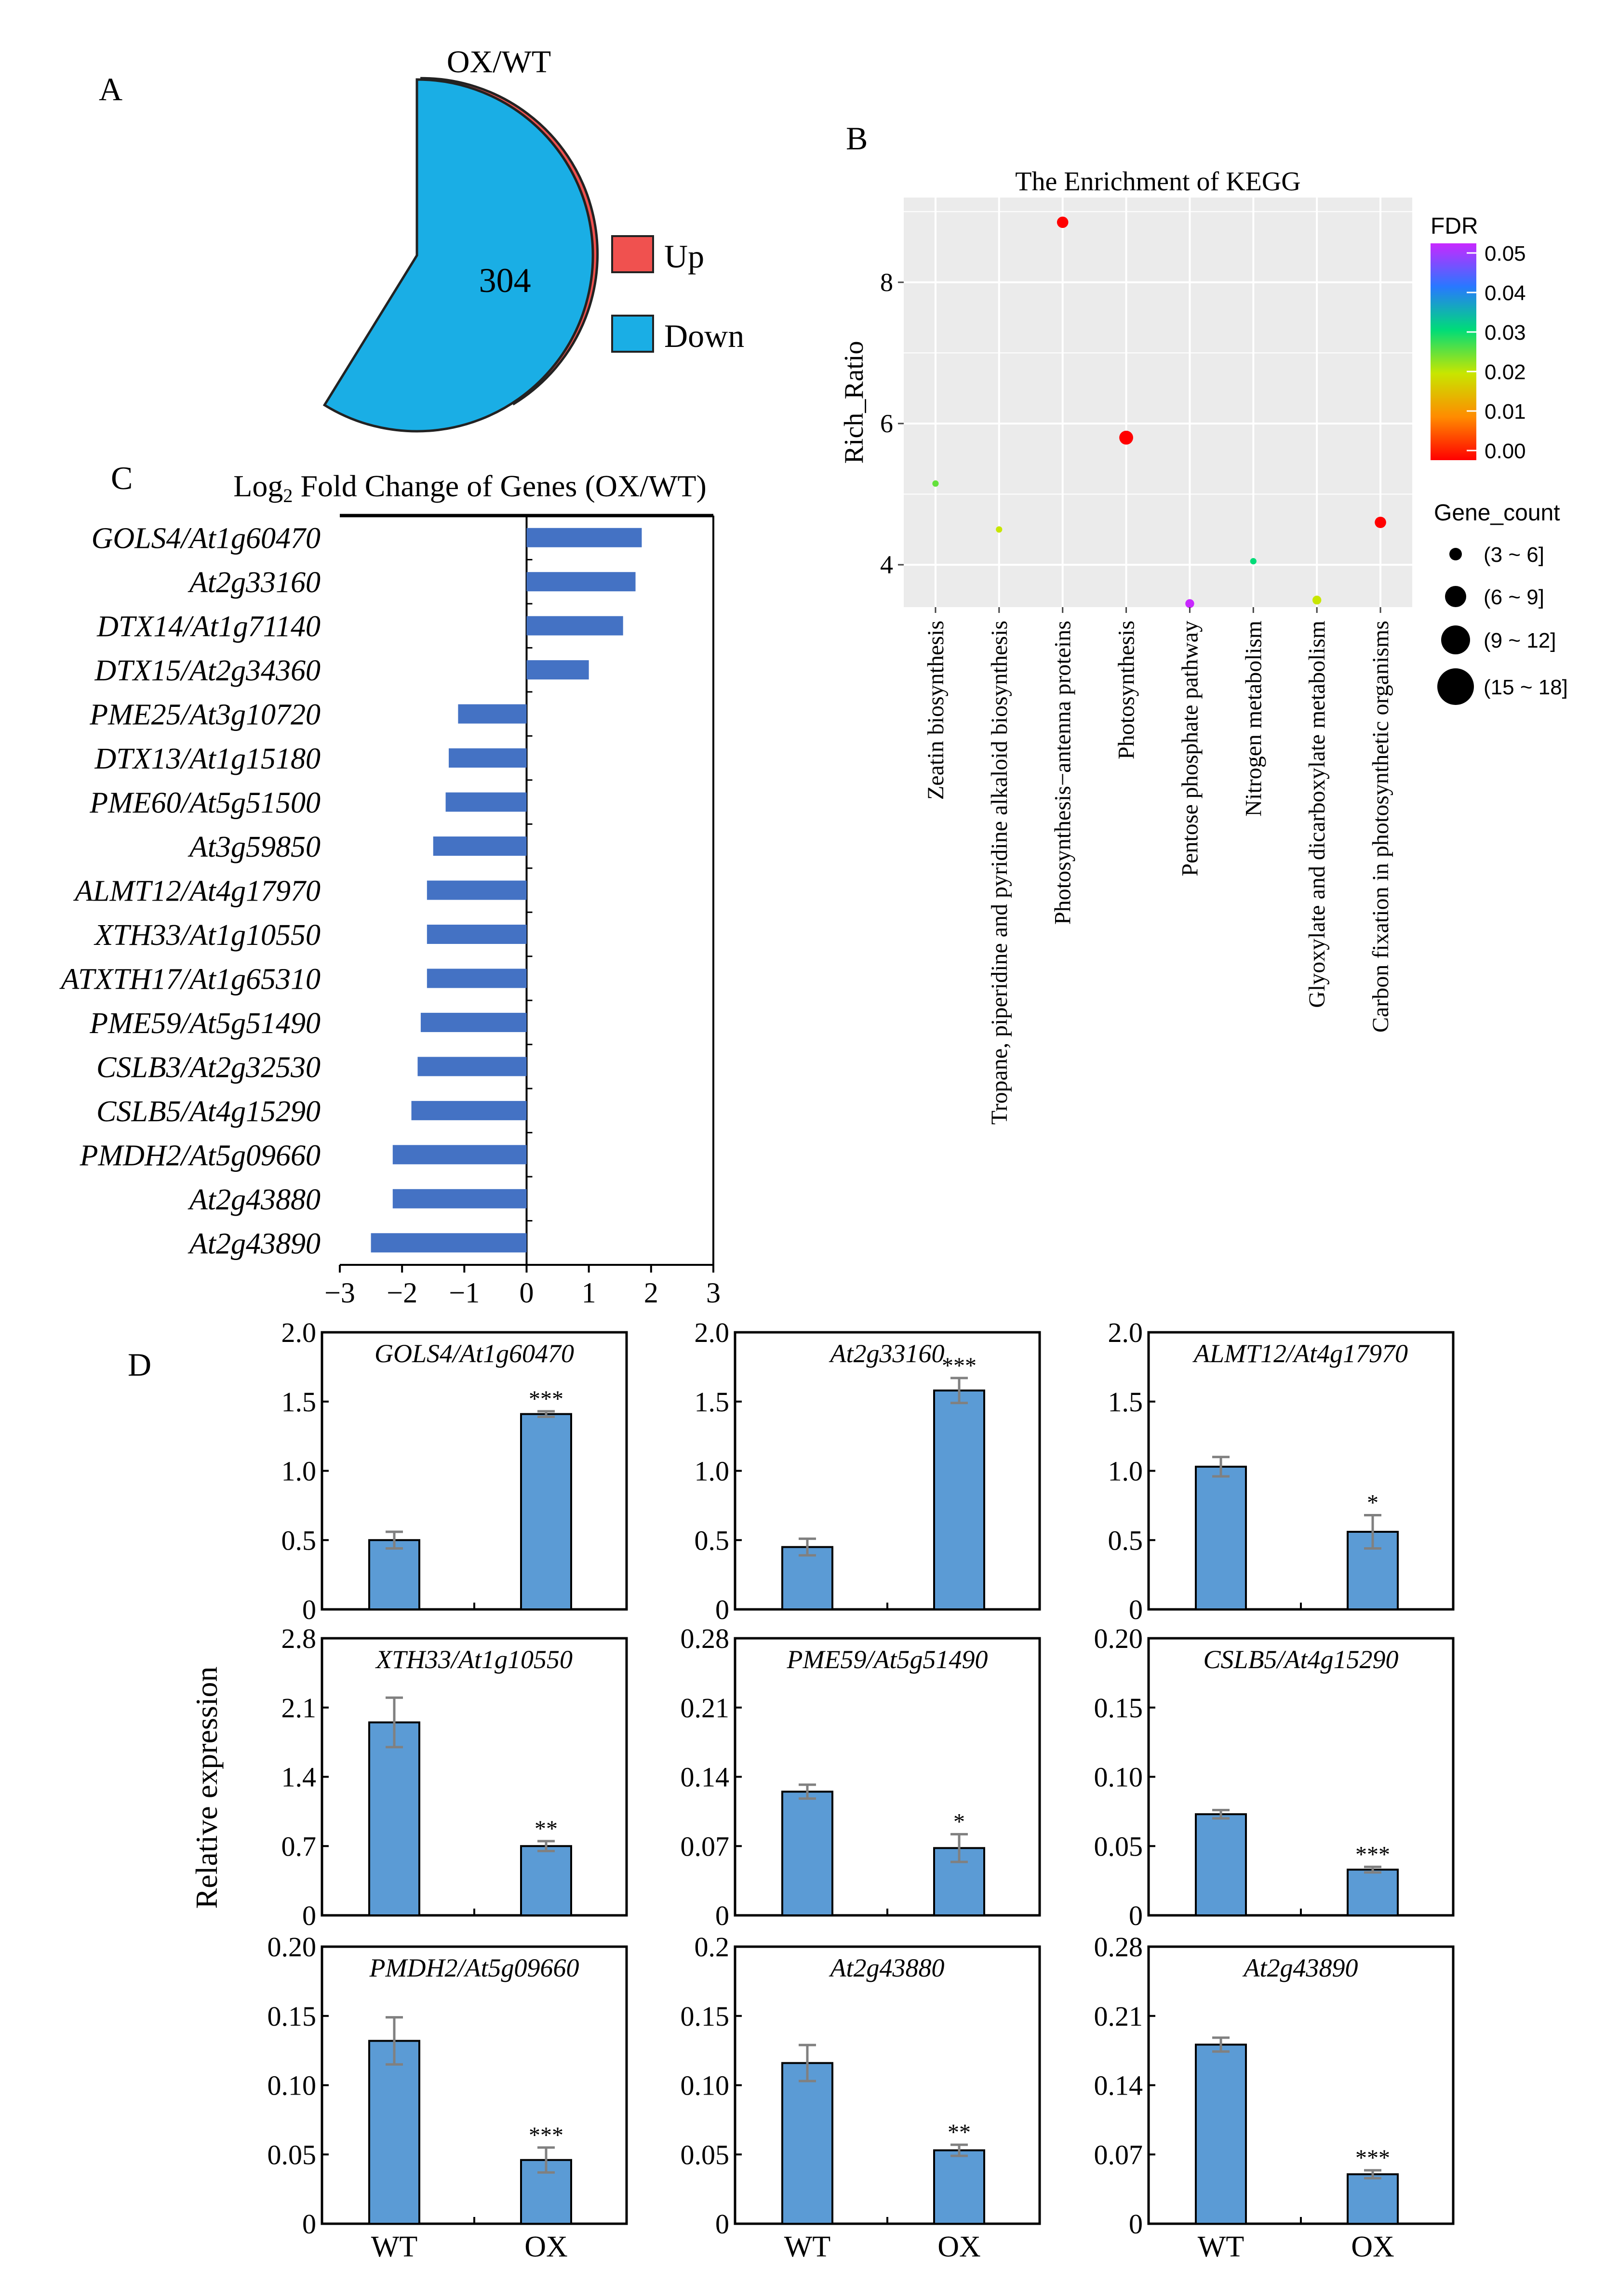  What do you see at coordinates (299, 1540) in the screenshot?
I see `qpcr-ytick-label: 0.5` at bounding box center [299, 1540].